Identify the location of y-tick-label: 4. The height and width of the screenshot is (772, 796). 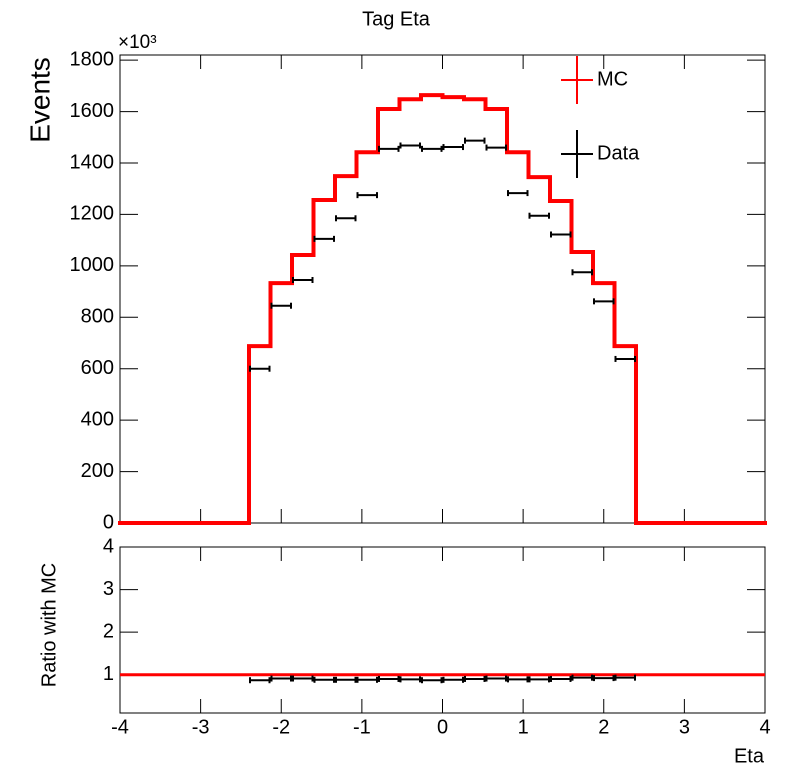
(108, 546).